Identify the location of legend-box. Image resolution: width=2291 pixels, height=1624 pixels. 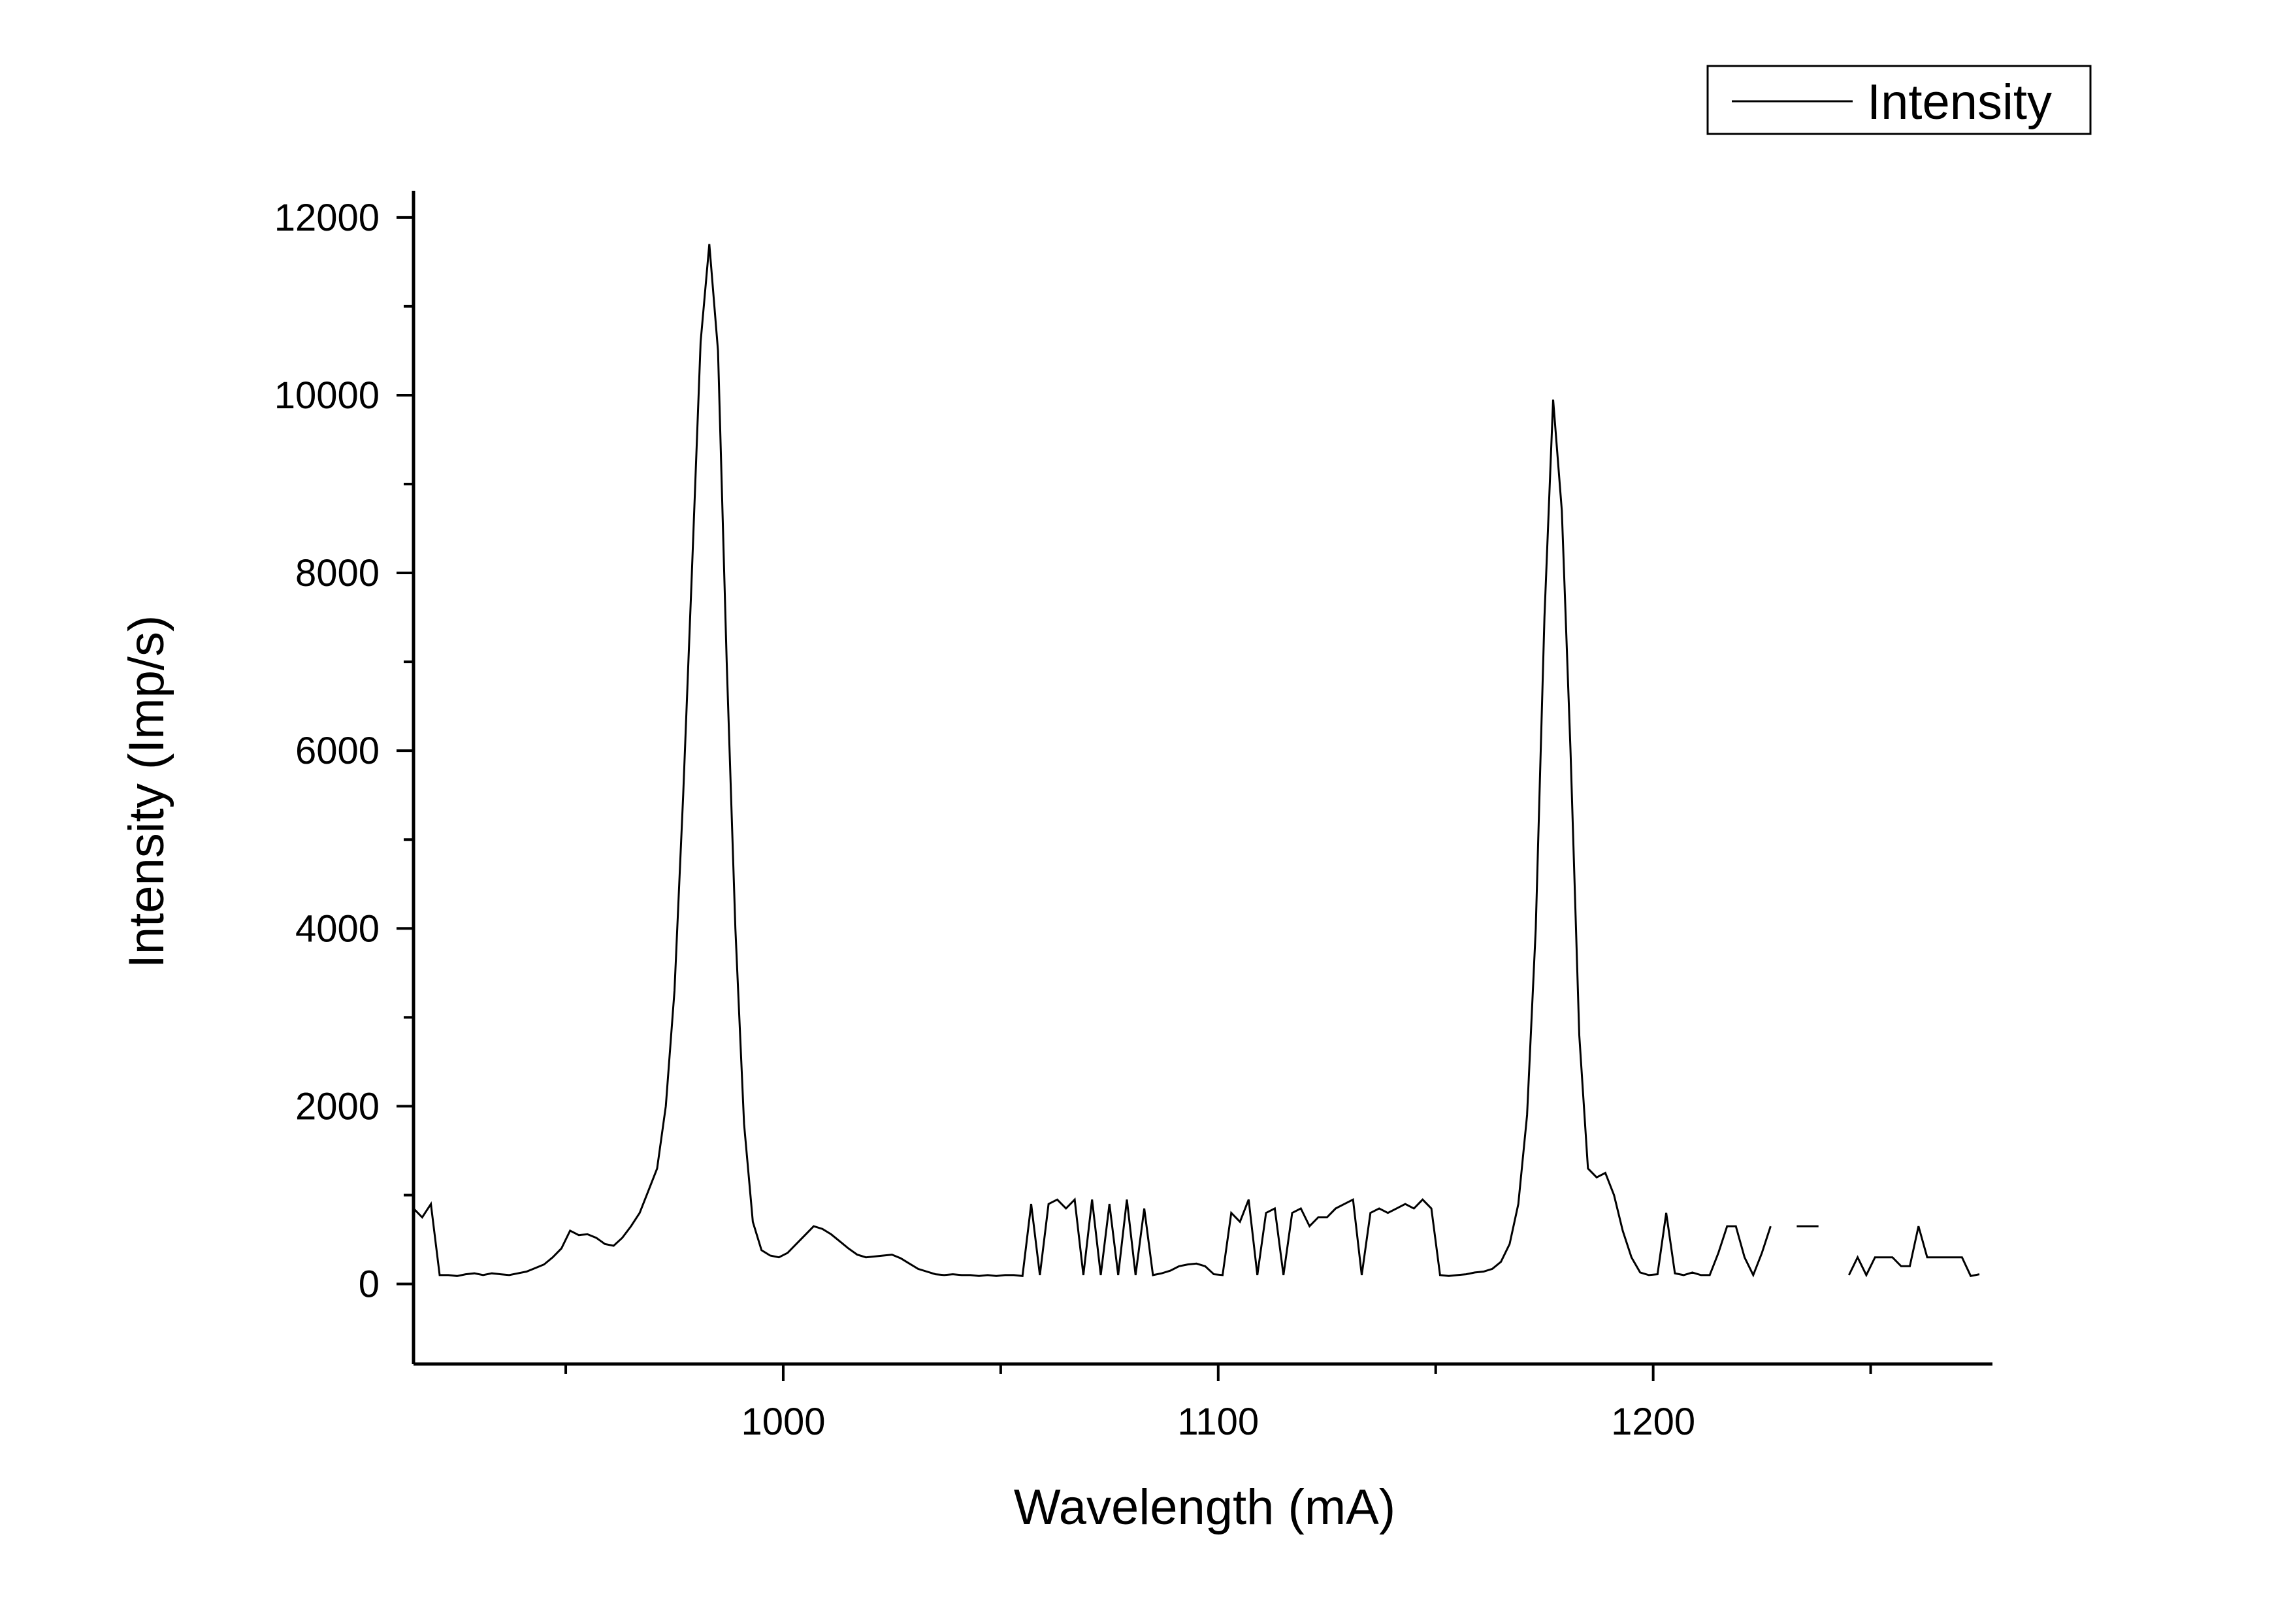
(1899, 100).